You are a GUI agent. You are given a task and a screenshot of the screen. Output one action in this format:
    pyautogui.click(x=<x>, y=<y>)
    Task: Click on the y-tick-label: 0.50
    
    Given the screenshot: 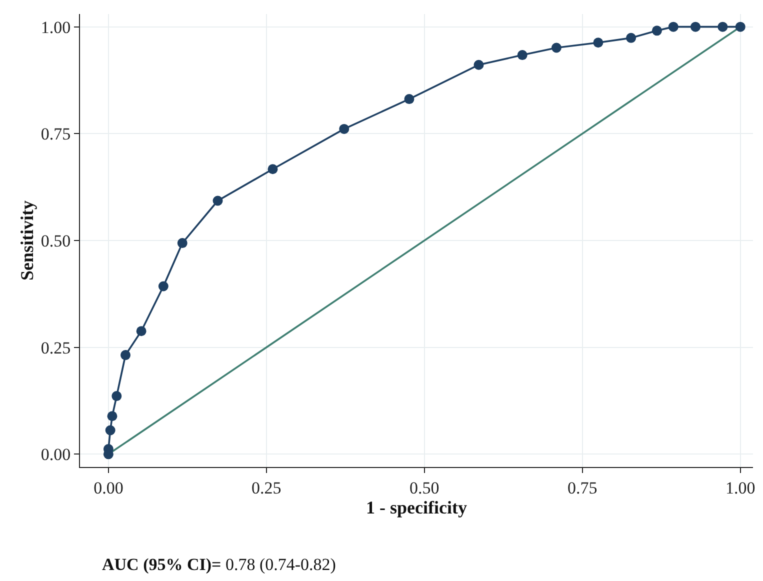 What is the action you would take?
    pyautogui.click(x=55, y=240)
    